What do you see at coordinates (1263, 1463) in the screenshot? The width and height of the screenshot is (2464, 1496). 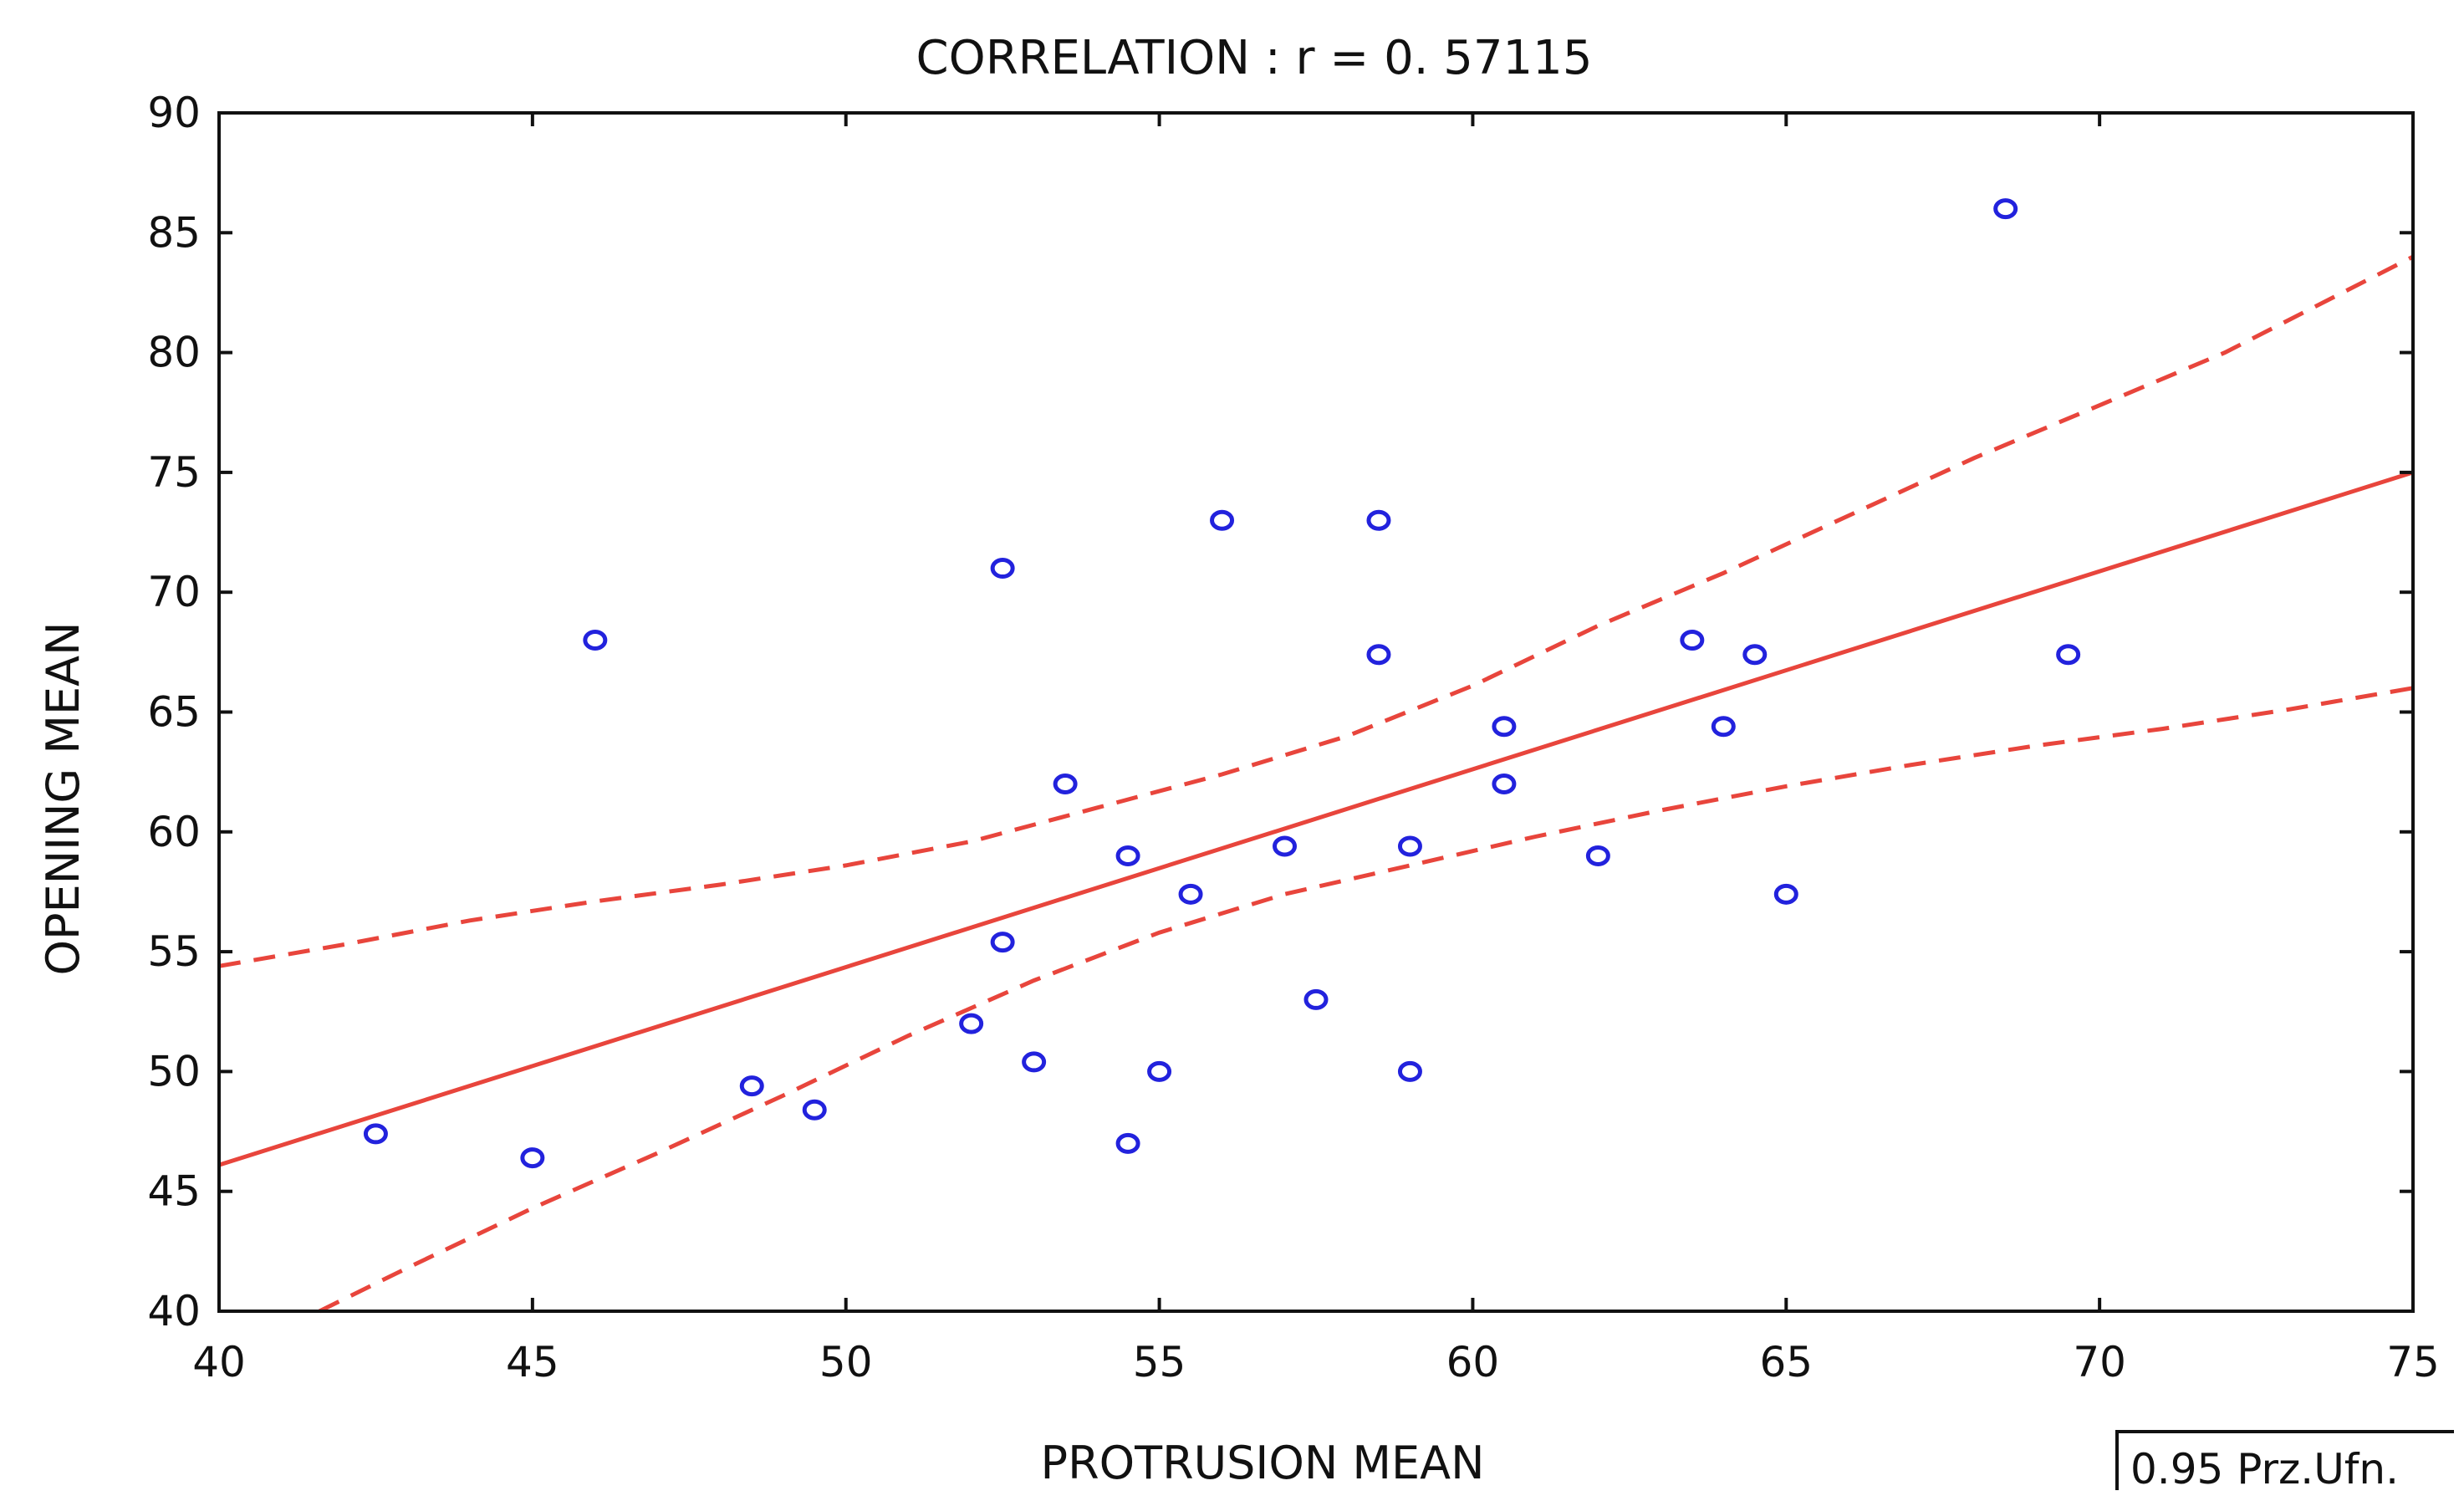 I see `x-axis-title: PROTRUSION MEAN` at bounding box center [1263, 1463].